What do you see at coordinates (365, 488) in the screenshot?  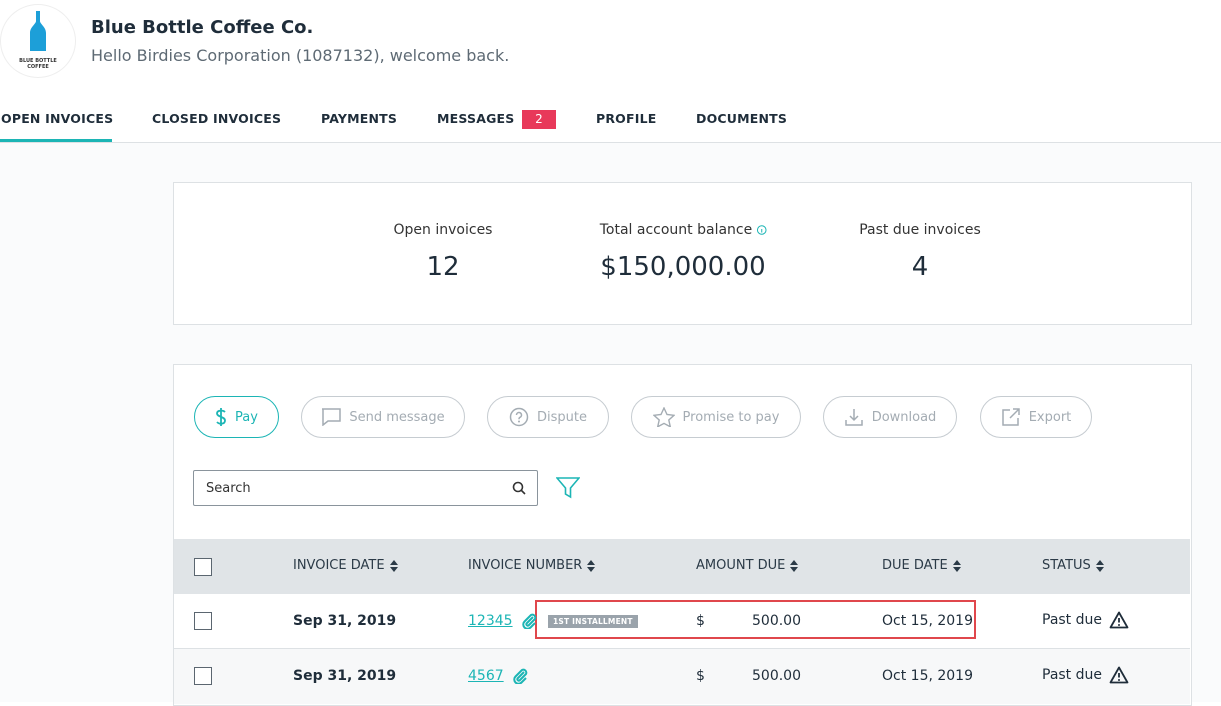 I see `search-box: Search` at bounding box center [365, 488].